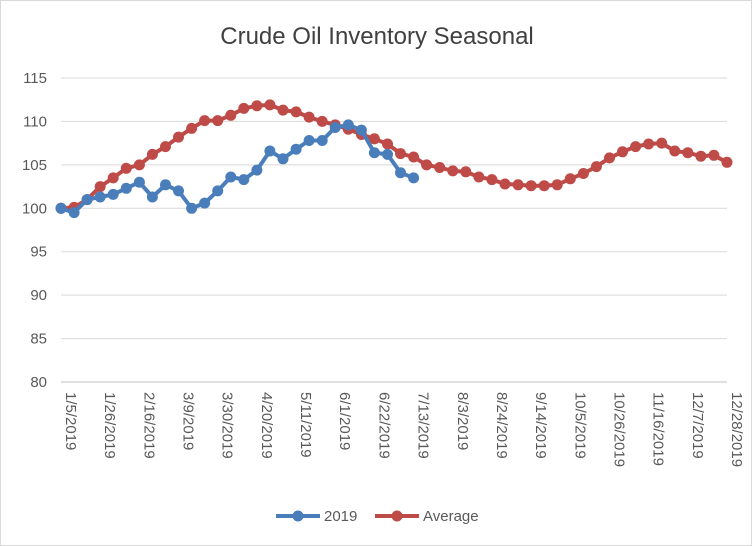 The width and height of the screenshot is (752, 546). What do you see at coordinates (451, 516) in the screenshot?
I see `legend-label: Average` at bounding box center [451, 516].